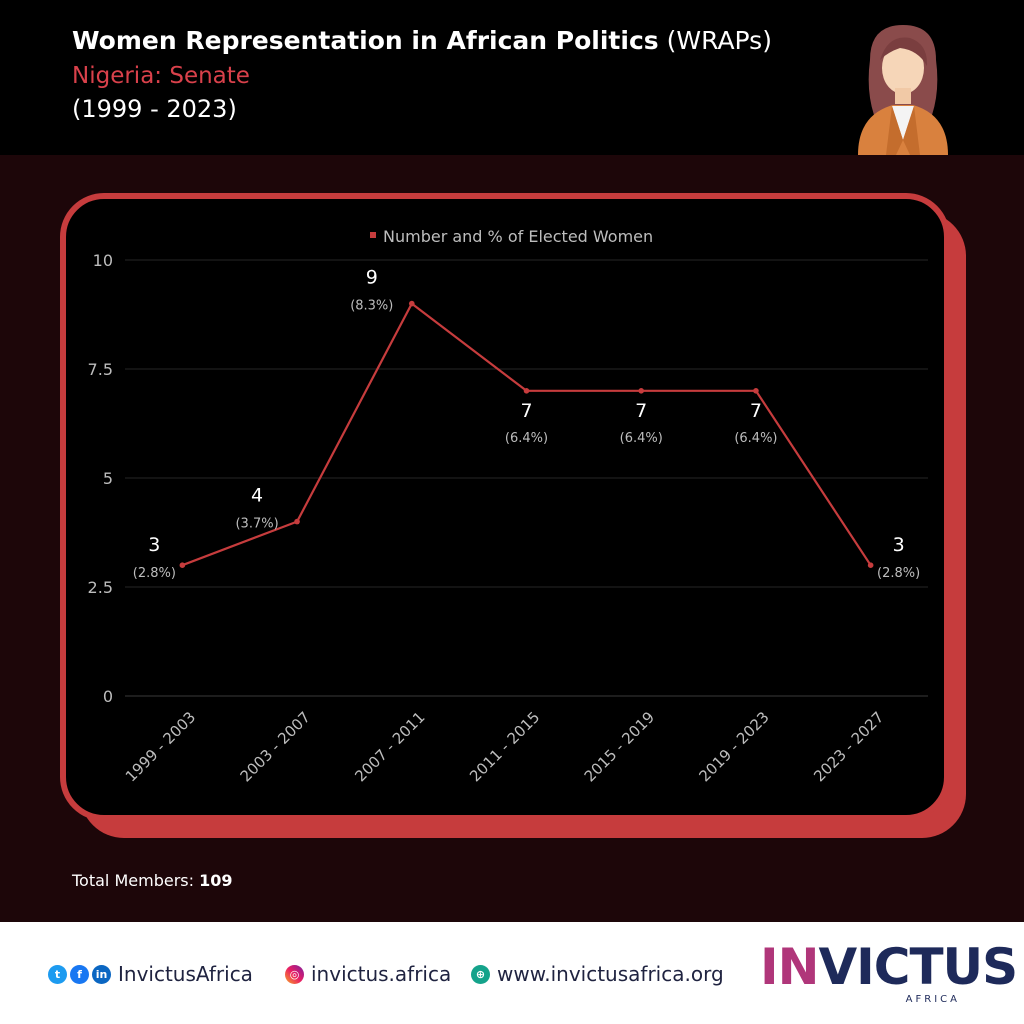 The image size is (1024, 1024). What do you see at coordinates (100, 587) in the screenshot?
I see `y-tick-label: 2.5` at bounding box center [100, 587].